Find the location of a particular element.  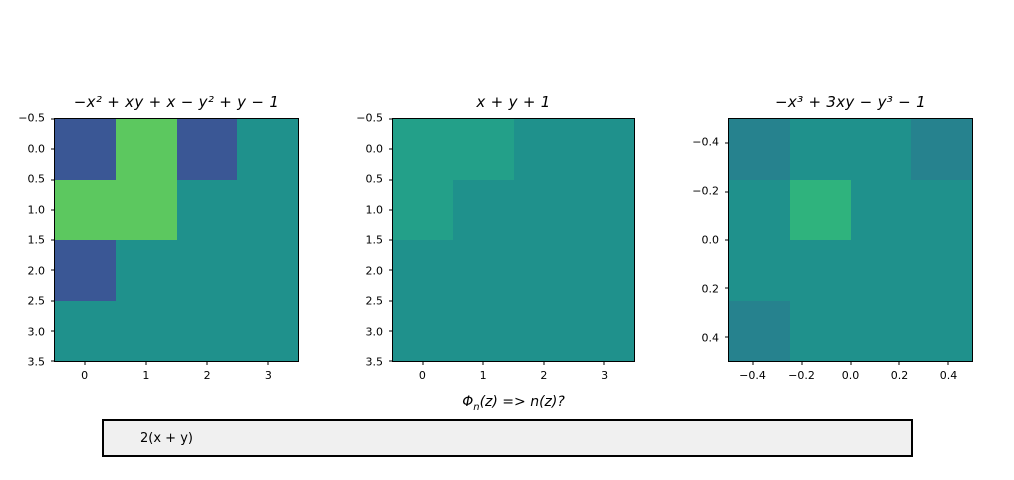

question-label: Φn(z) => n(z)? is located at coordinates (513, 403).